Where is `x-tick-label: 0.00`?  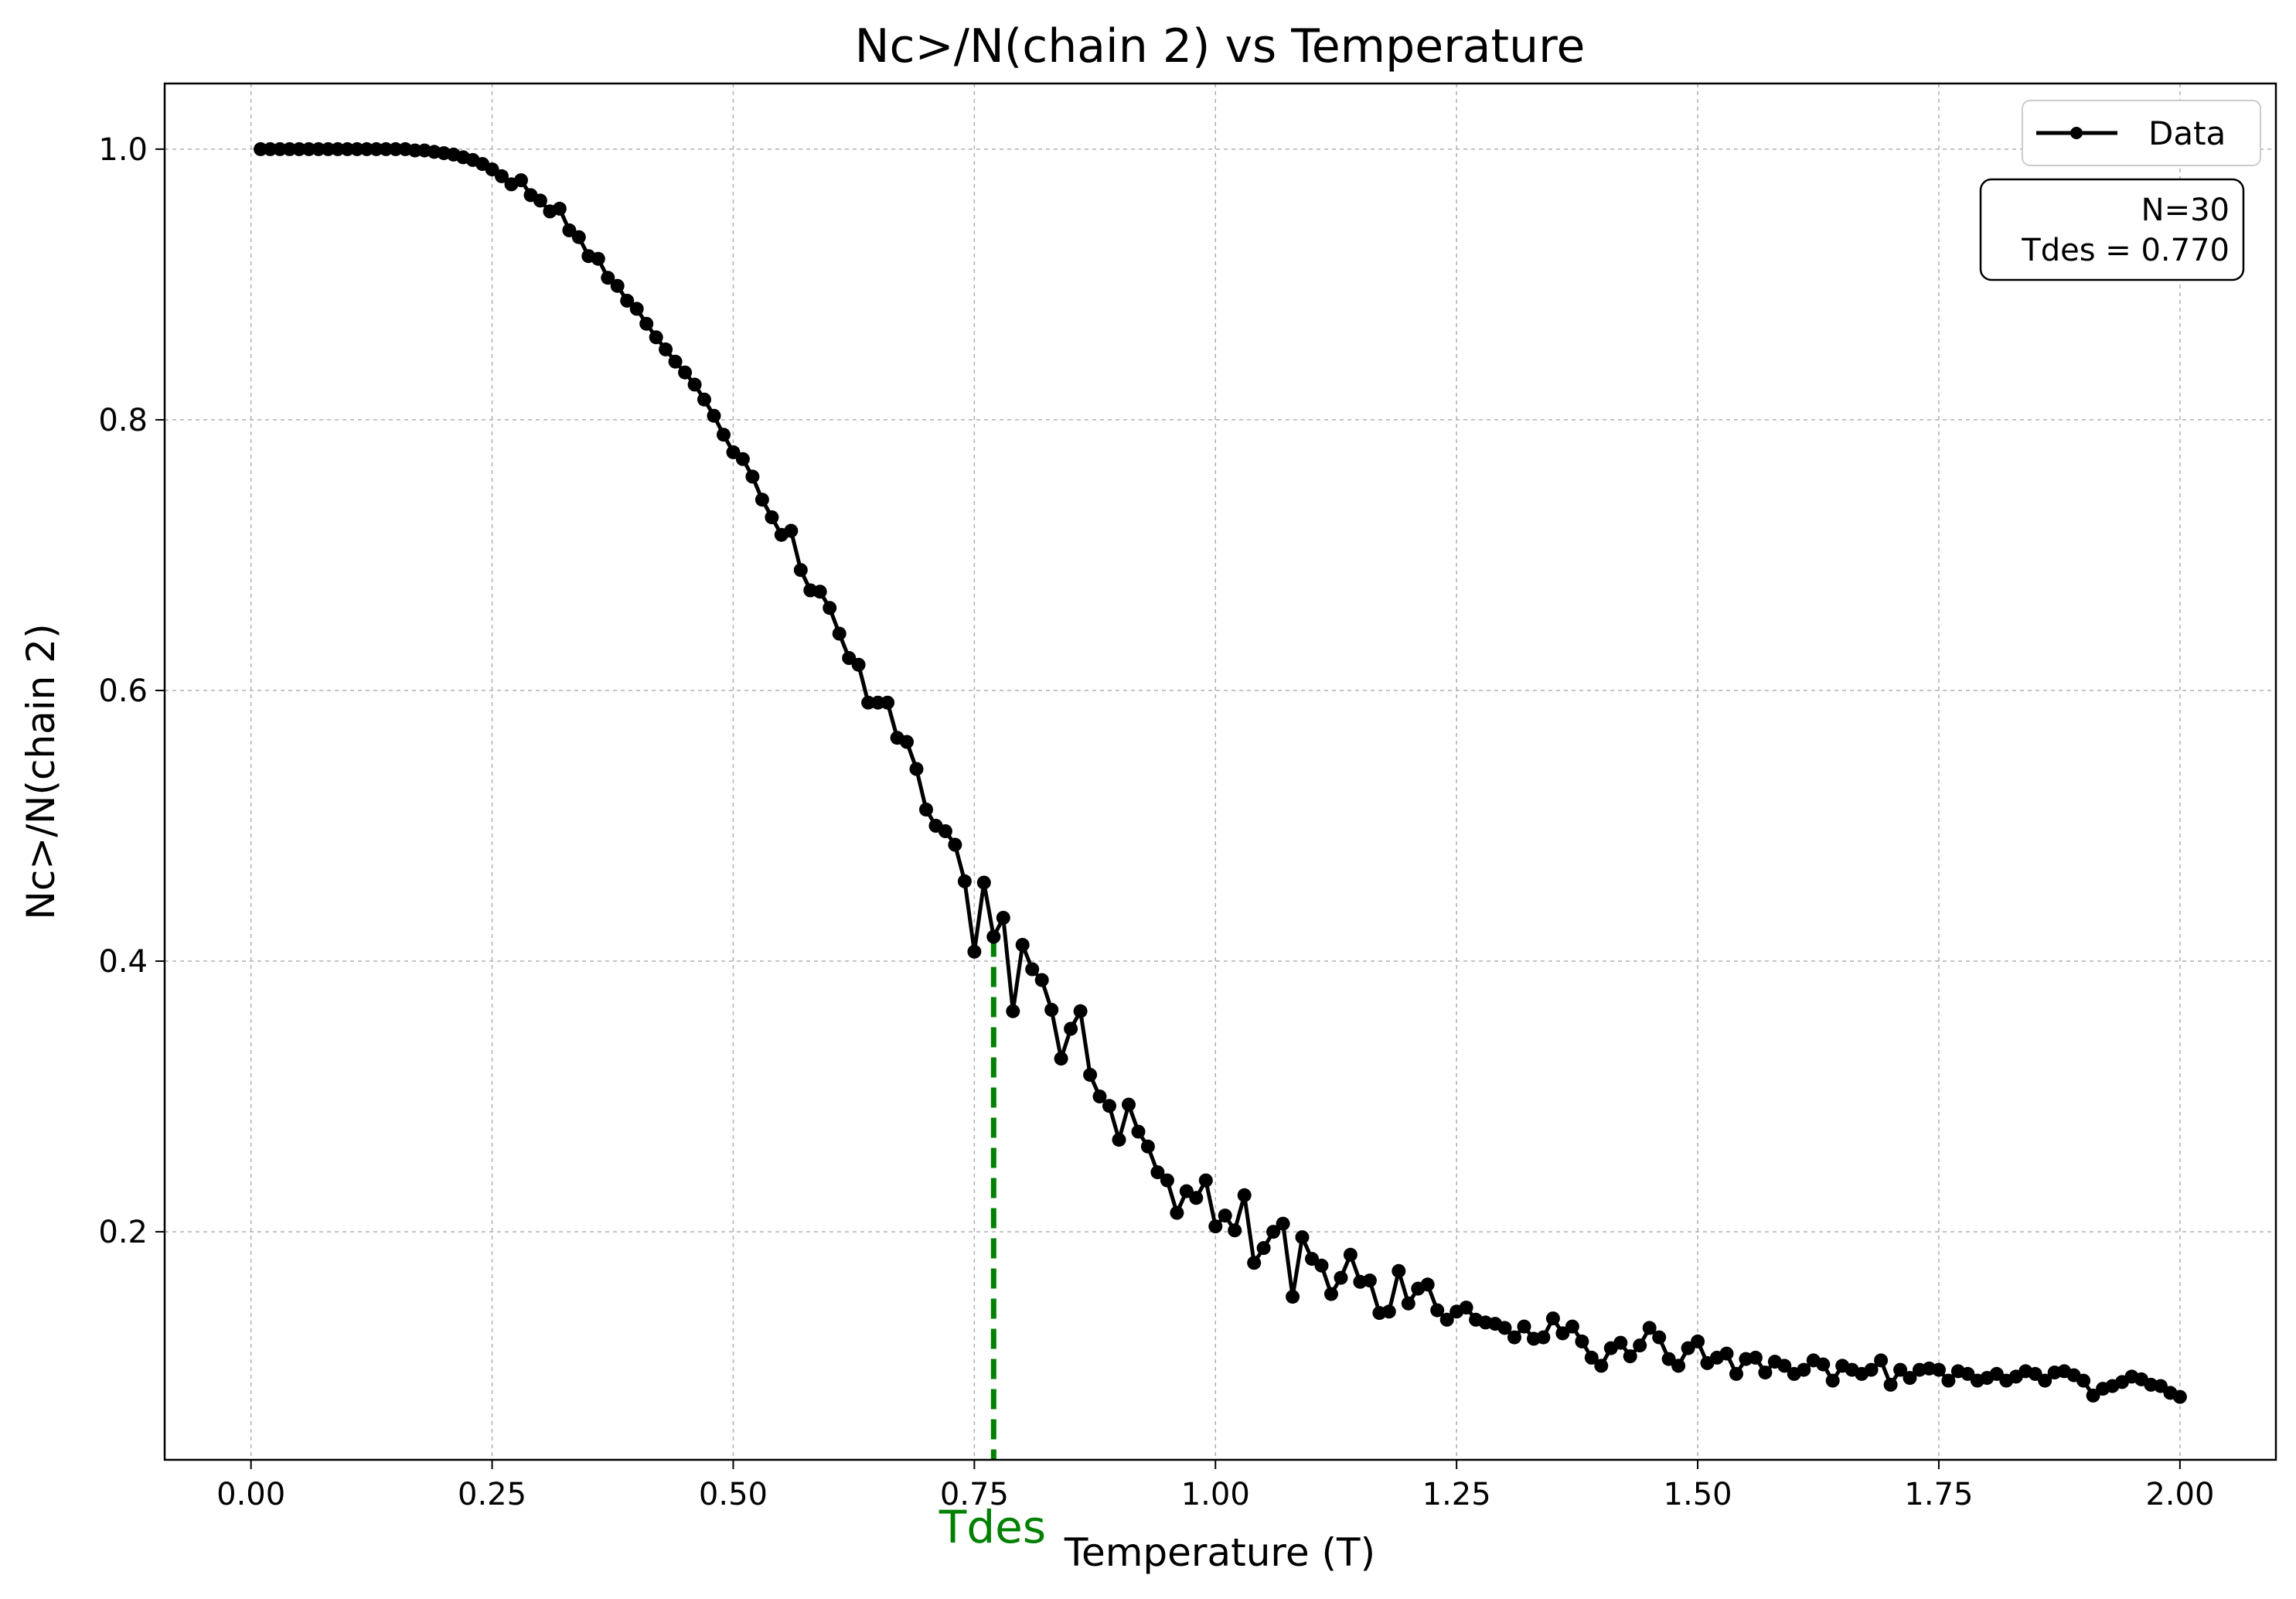 x-tick-label: 0.00 is located at coordinates (250, 1494).